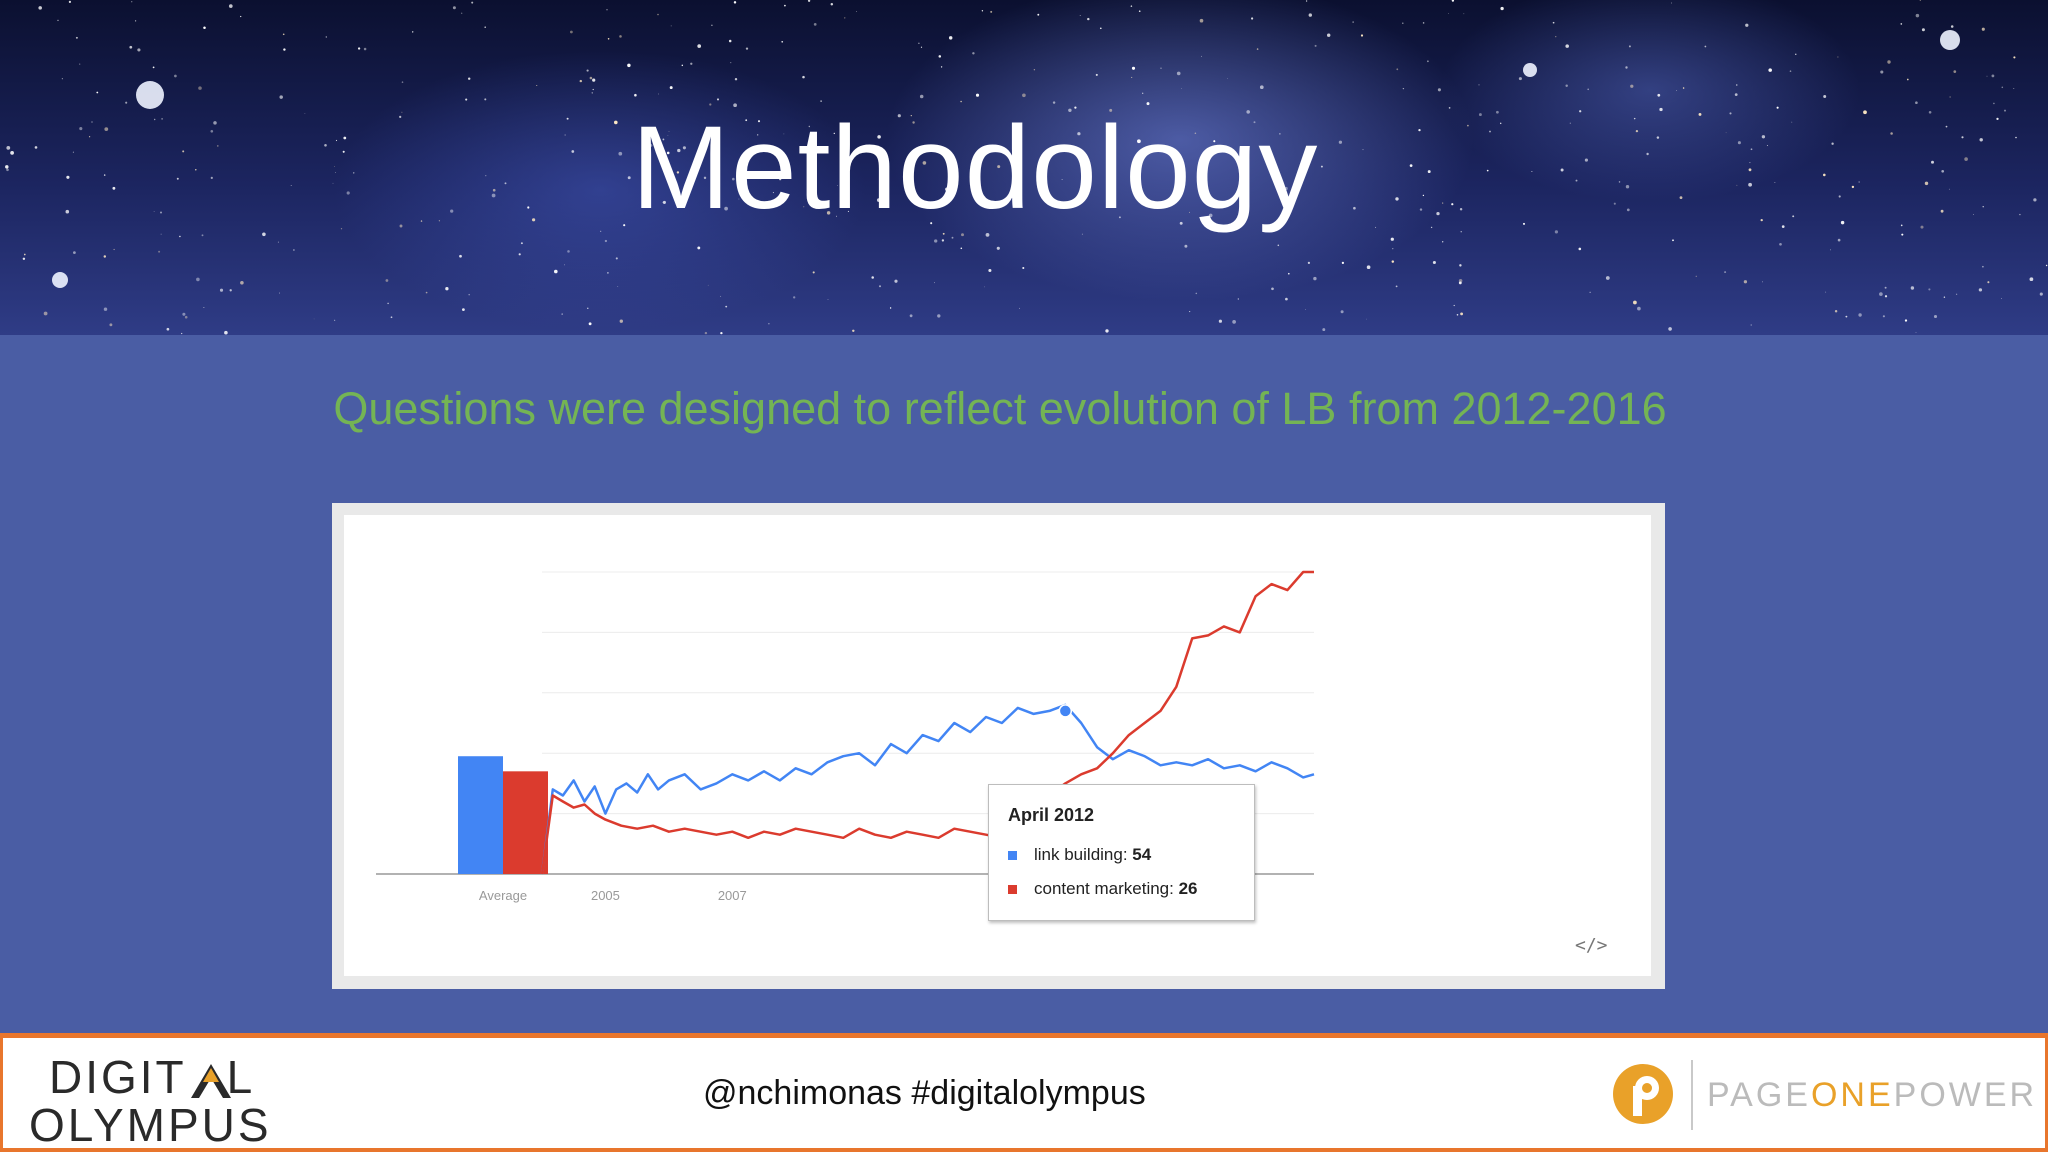 Image resolution: width=2048 pixels, height=1152 pixels. Describe the element at coordinates (1692, 1095) in the screenshot. I see `logo-divider` at that location.